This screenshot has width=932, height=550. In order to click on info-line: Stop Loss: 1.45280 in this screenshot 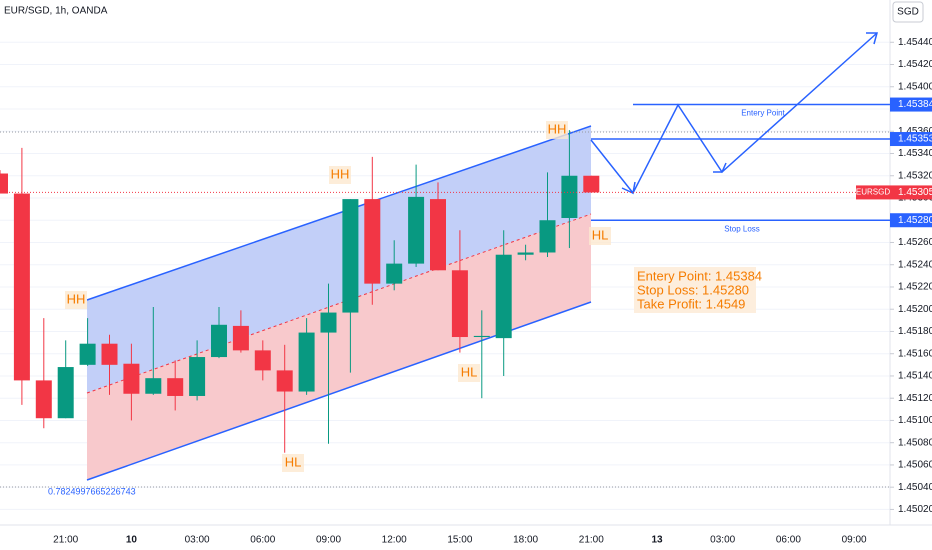, I will do `click(693, 289)`.